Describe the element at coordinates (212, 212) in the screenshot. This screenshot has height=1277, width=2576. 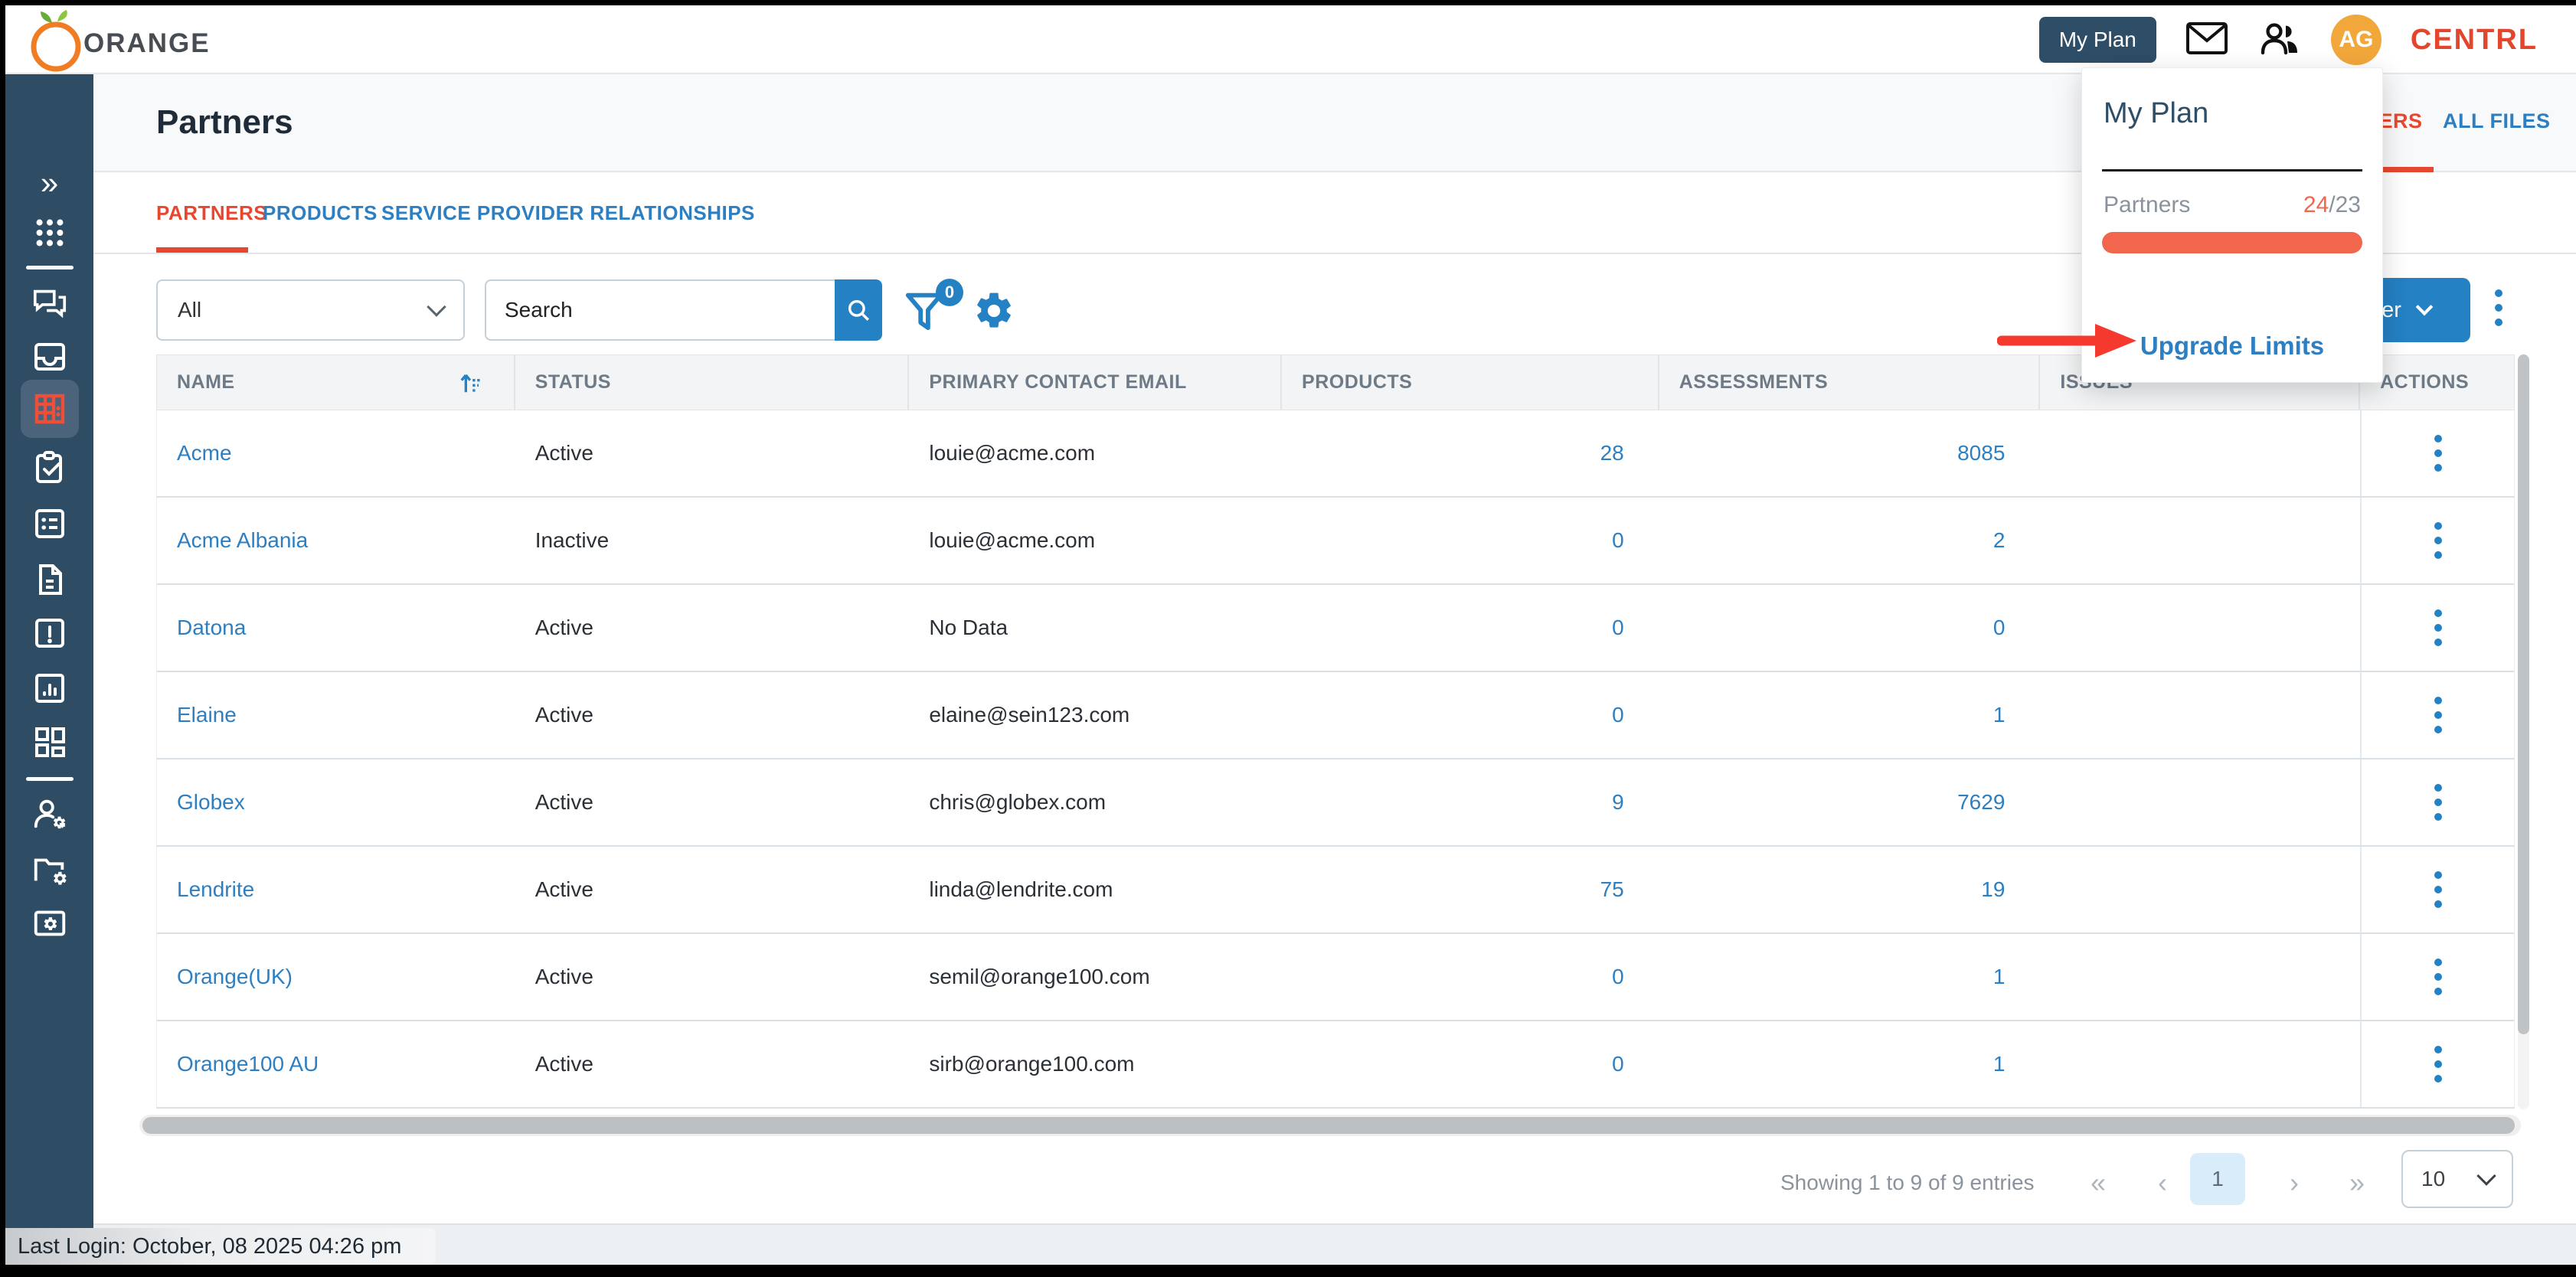
I see `tab-partners: PARTNERS` at that location.